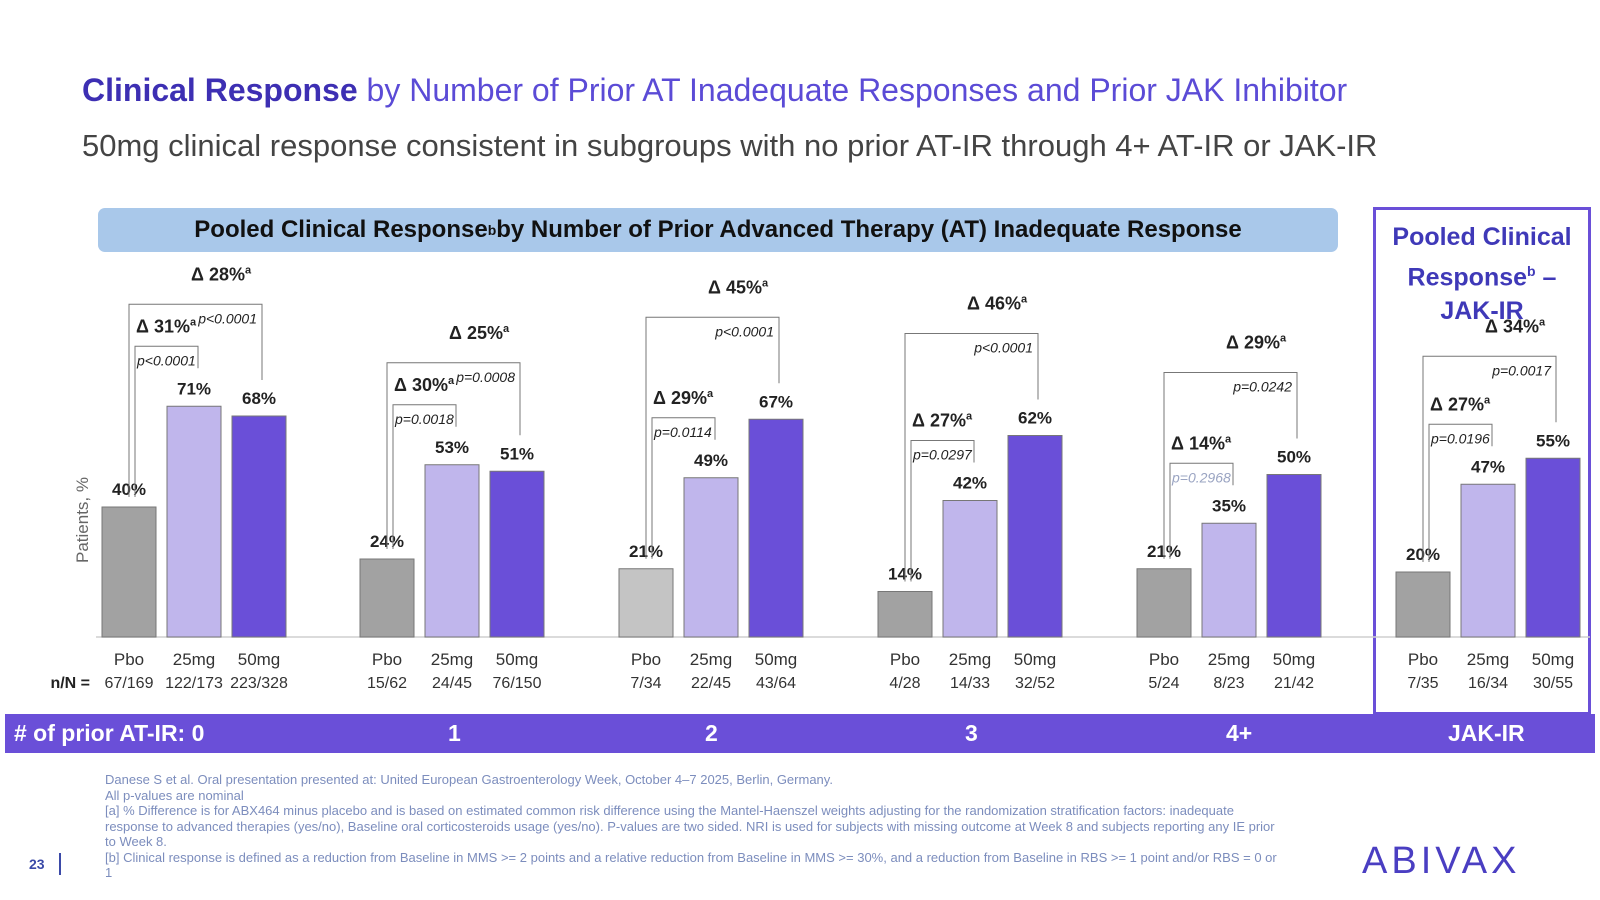 The image size is (1600, 900). Describe the element at coordinates (194, 388) in the screenshot. I see `data-label-0-25mg: 71%` at that location.